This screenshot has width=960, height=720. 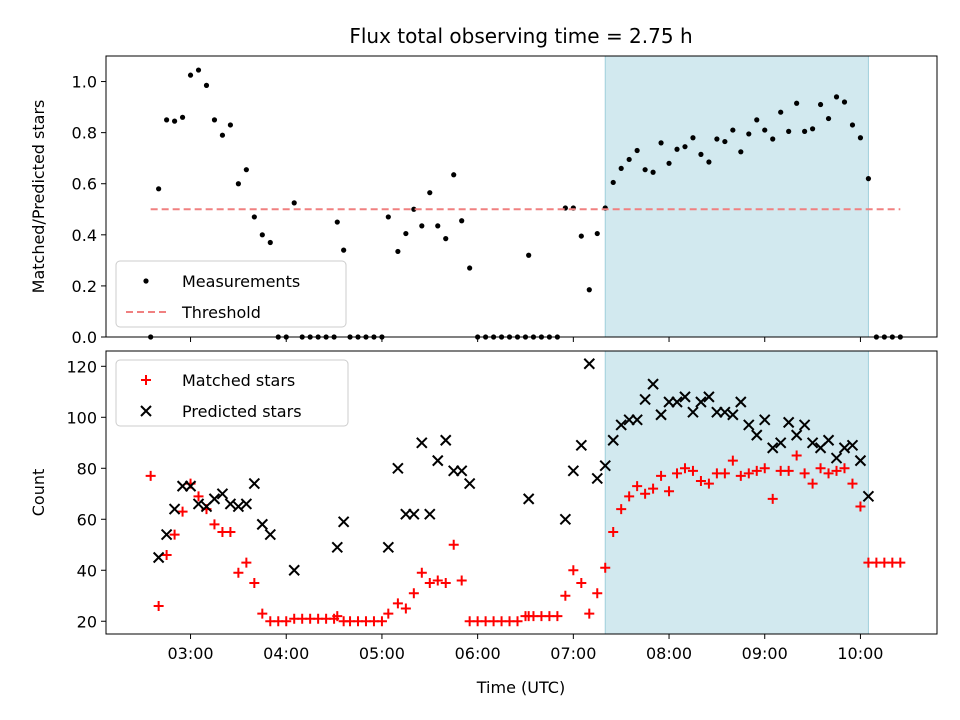 I want to click on y-tick-label: 0.8, so click(x=84, y=133).